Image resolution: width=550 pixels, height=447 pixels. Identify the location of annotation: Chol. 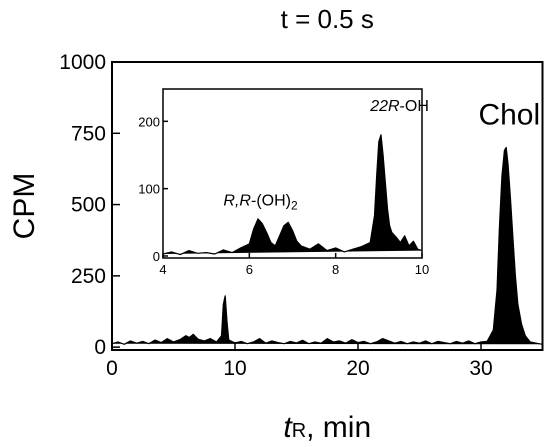
(509, 115).